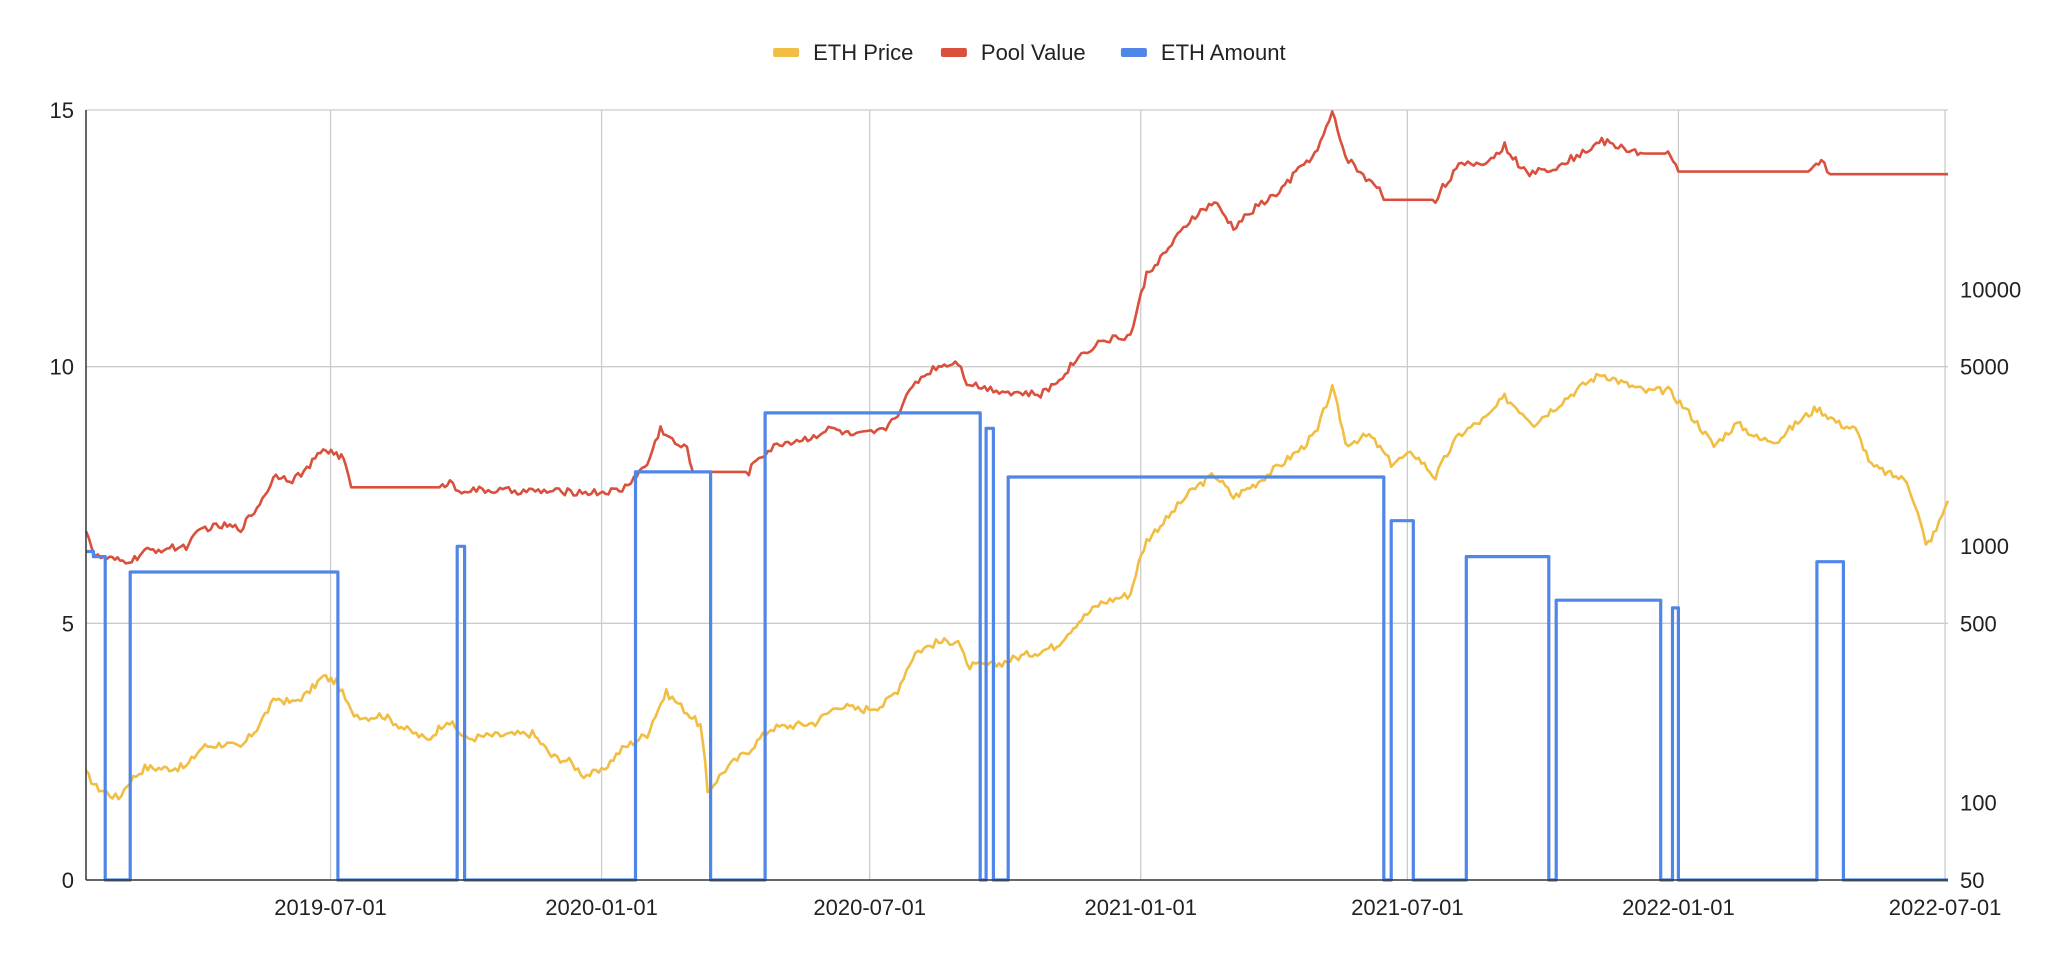 This screenshot has height=958, width=2056. I want to click on y-right-tick-label: 1000, so click(1984, 546).